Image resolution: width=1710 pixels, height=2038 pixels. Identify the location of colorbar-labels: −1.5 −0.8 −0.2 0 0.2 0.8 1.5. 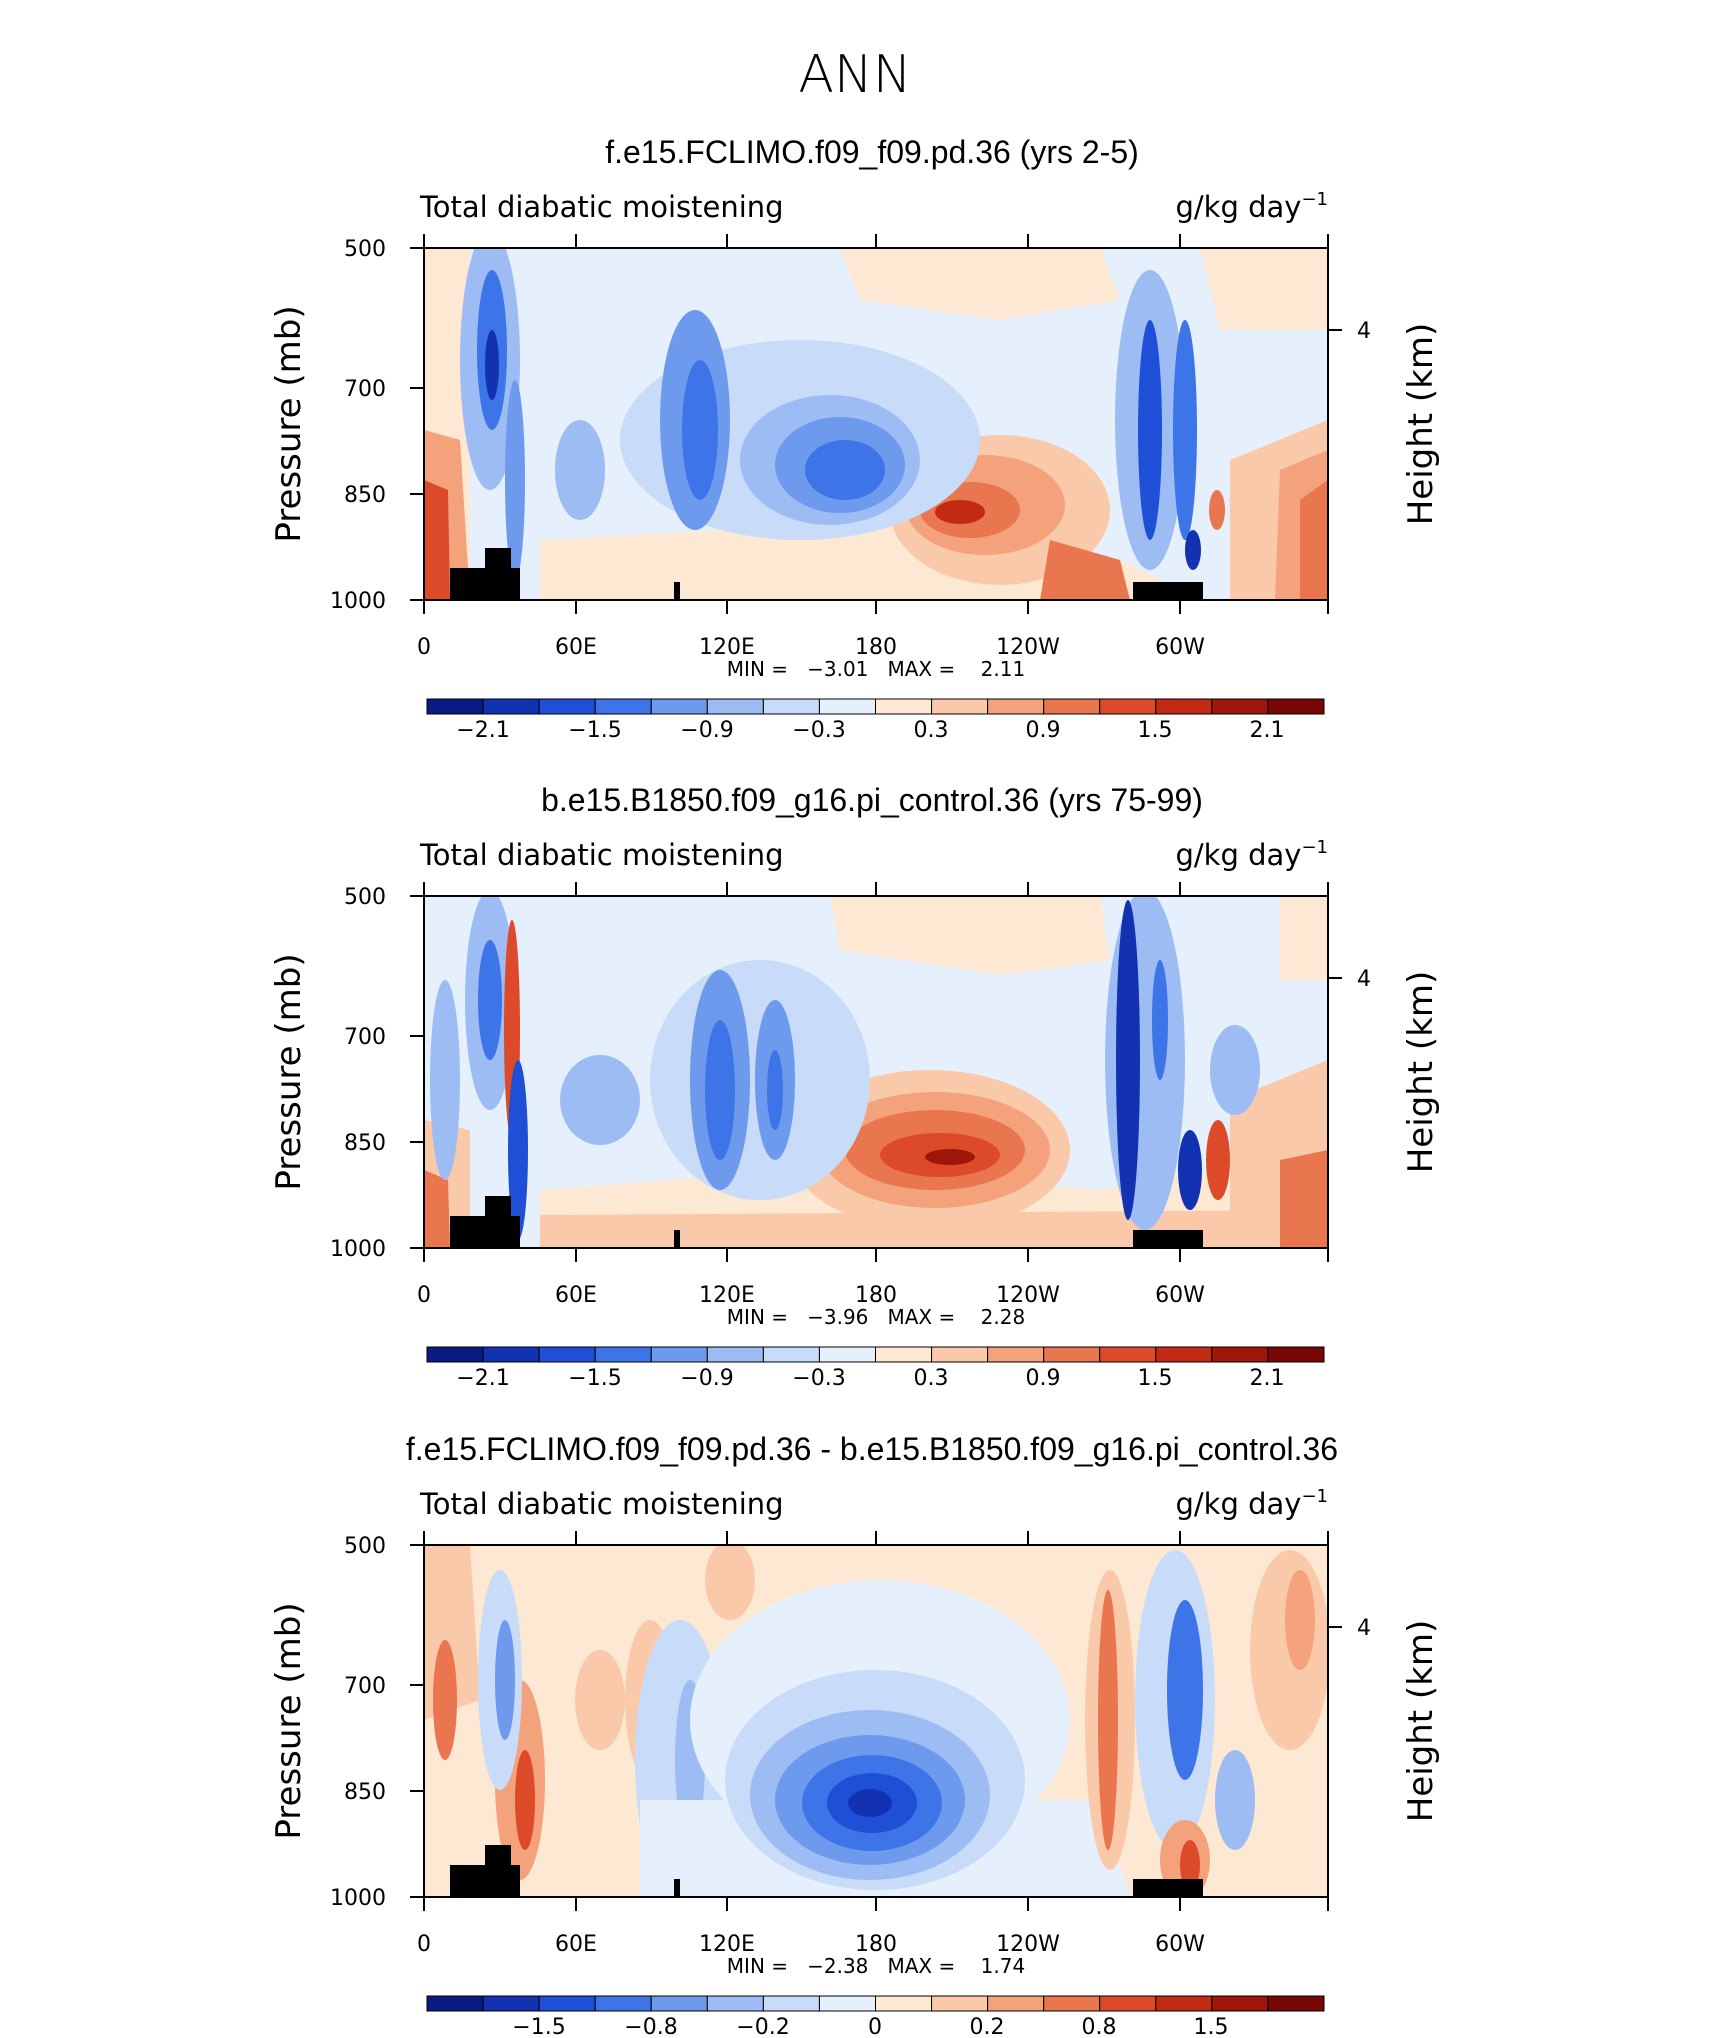
(870, 2026).